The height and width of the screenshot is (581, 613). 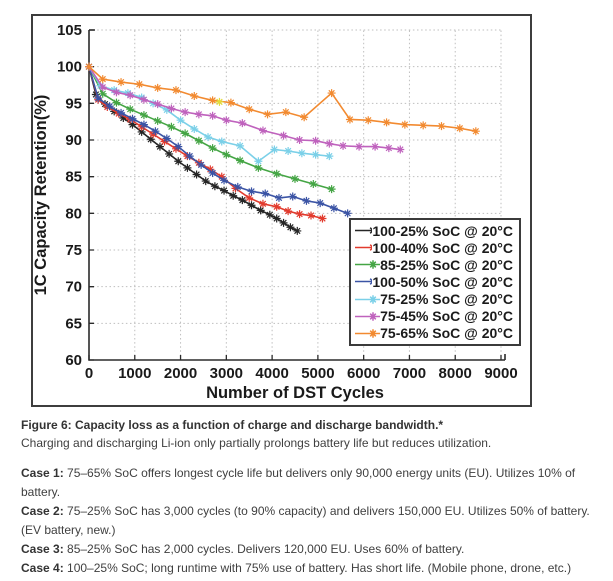 What do you see at coordinates (446, 299) in the screenshot?
I see `legend-entry-label: 75-25% SoC @ 20°C` at bounding box center [446, 299].